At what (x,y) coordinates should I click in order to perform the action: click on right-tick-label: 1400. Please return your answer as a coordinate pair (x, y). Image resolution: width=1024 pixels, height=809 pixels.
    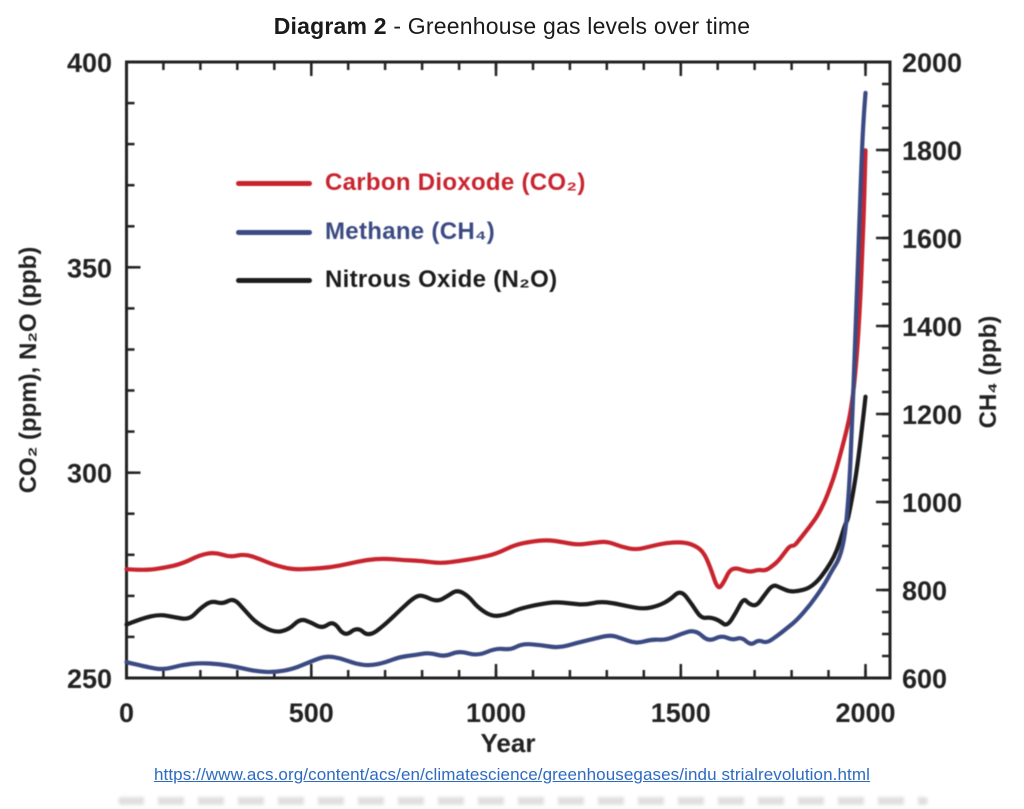
    Looking at the image, I should click on (932, 327).